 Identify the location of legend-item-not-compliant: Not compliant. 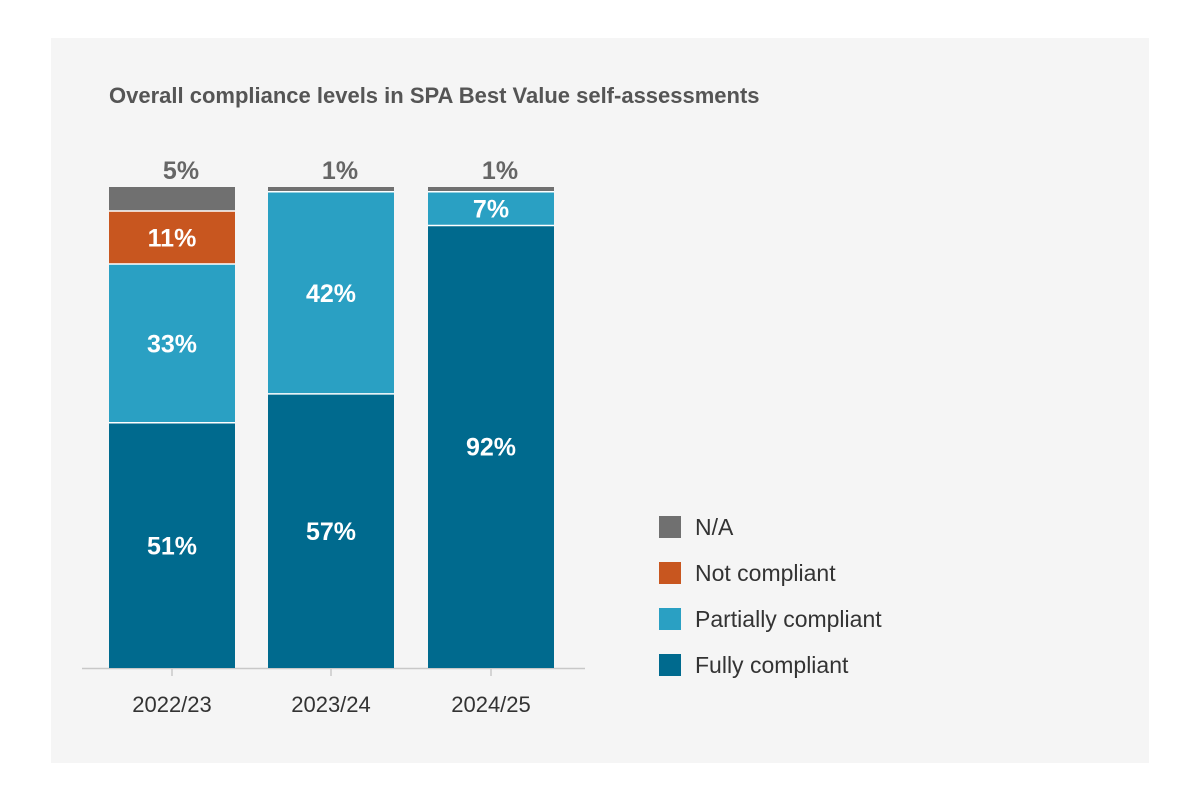
(770, 573).